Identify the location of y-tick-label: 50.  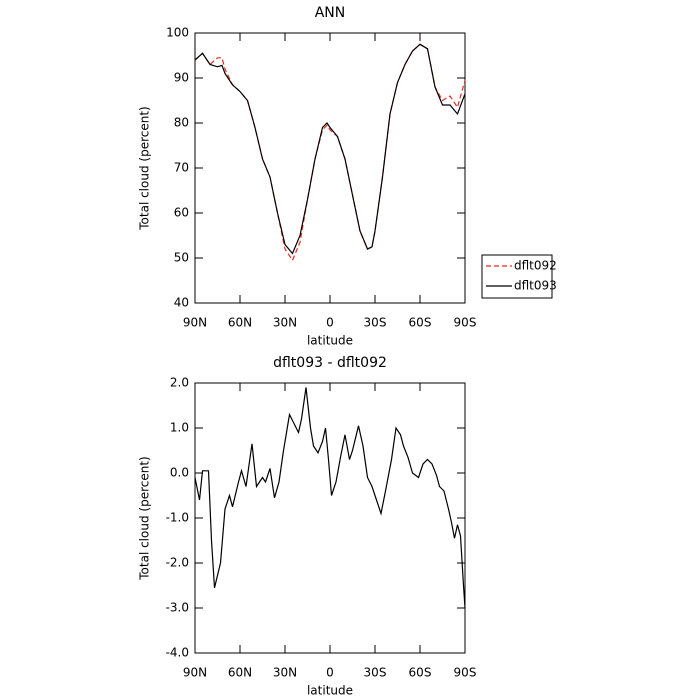
(181, 258).